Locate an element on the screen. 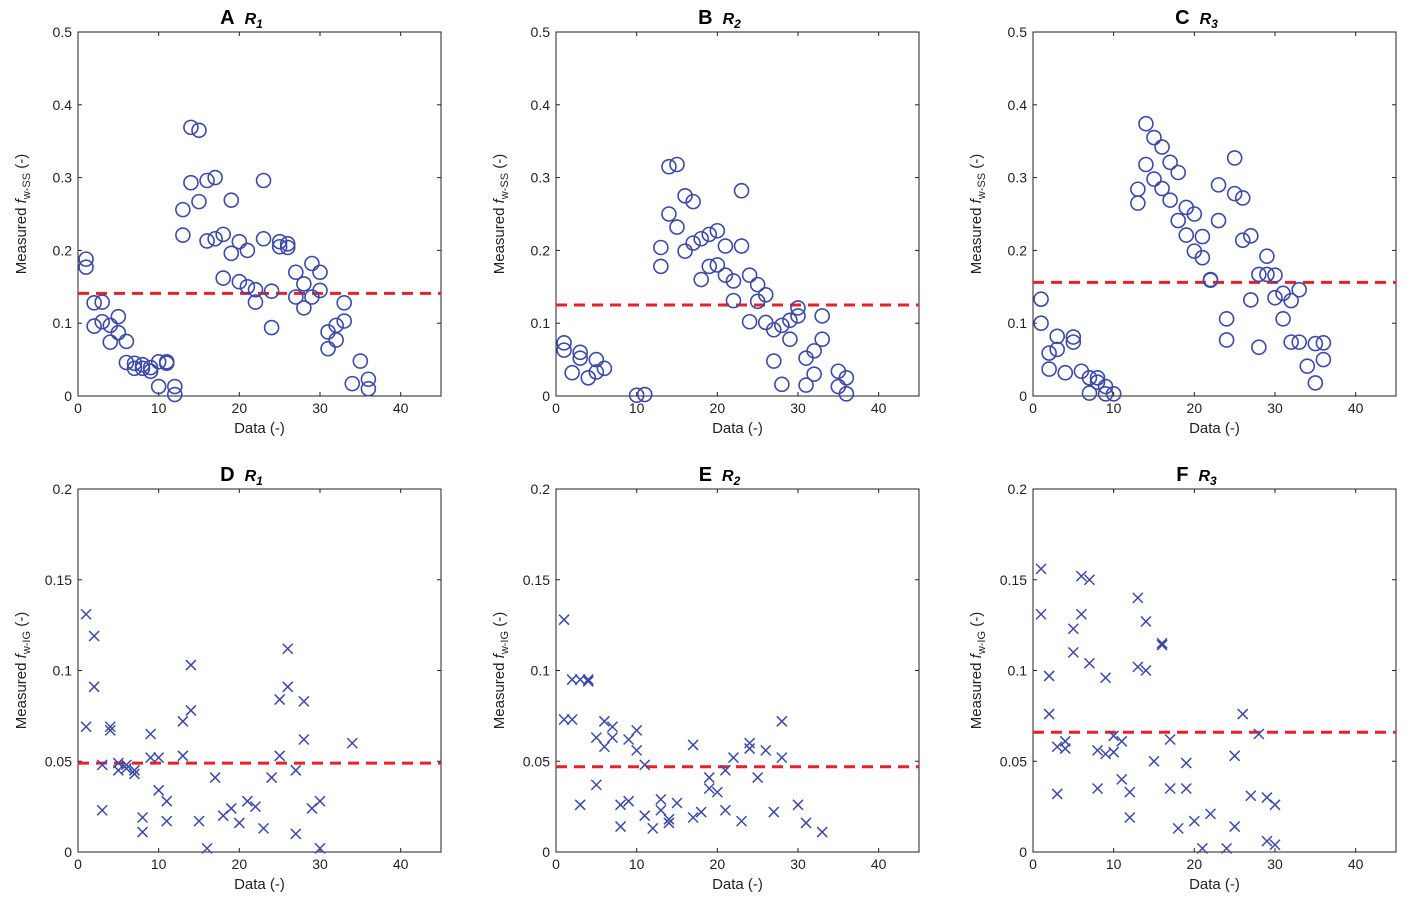 The height and width of the screenshot is (905, 1418). panel-e-ytick-label: 0.05 is located at coordinates (536, 761).